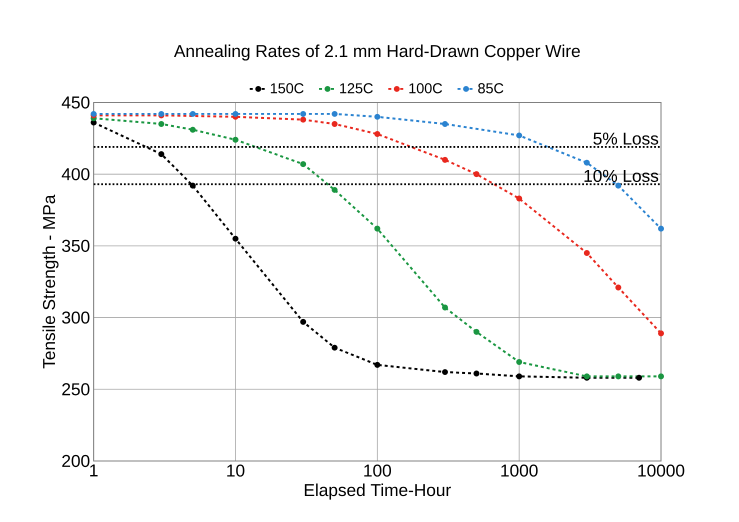 The width and height of the screenshot is (739, 522). What do you see at coordinates (519, 470) in the screenshot?
I see `x-tick-label: 1000` at bounding box center [519, 470].